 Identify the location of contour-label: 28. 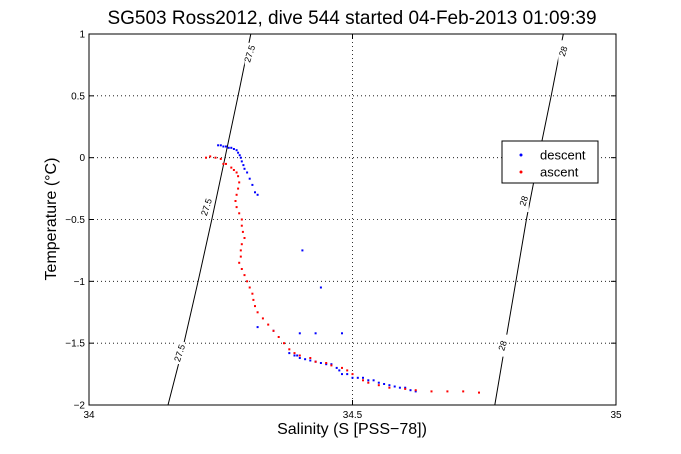
(502, 345).